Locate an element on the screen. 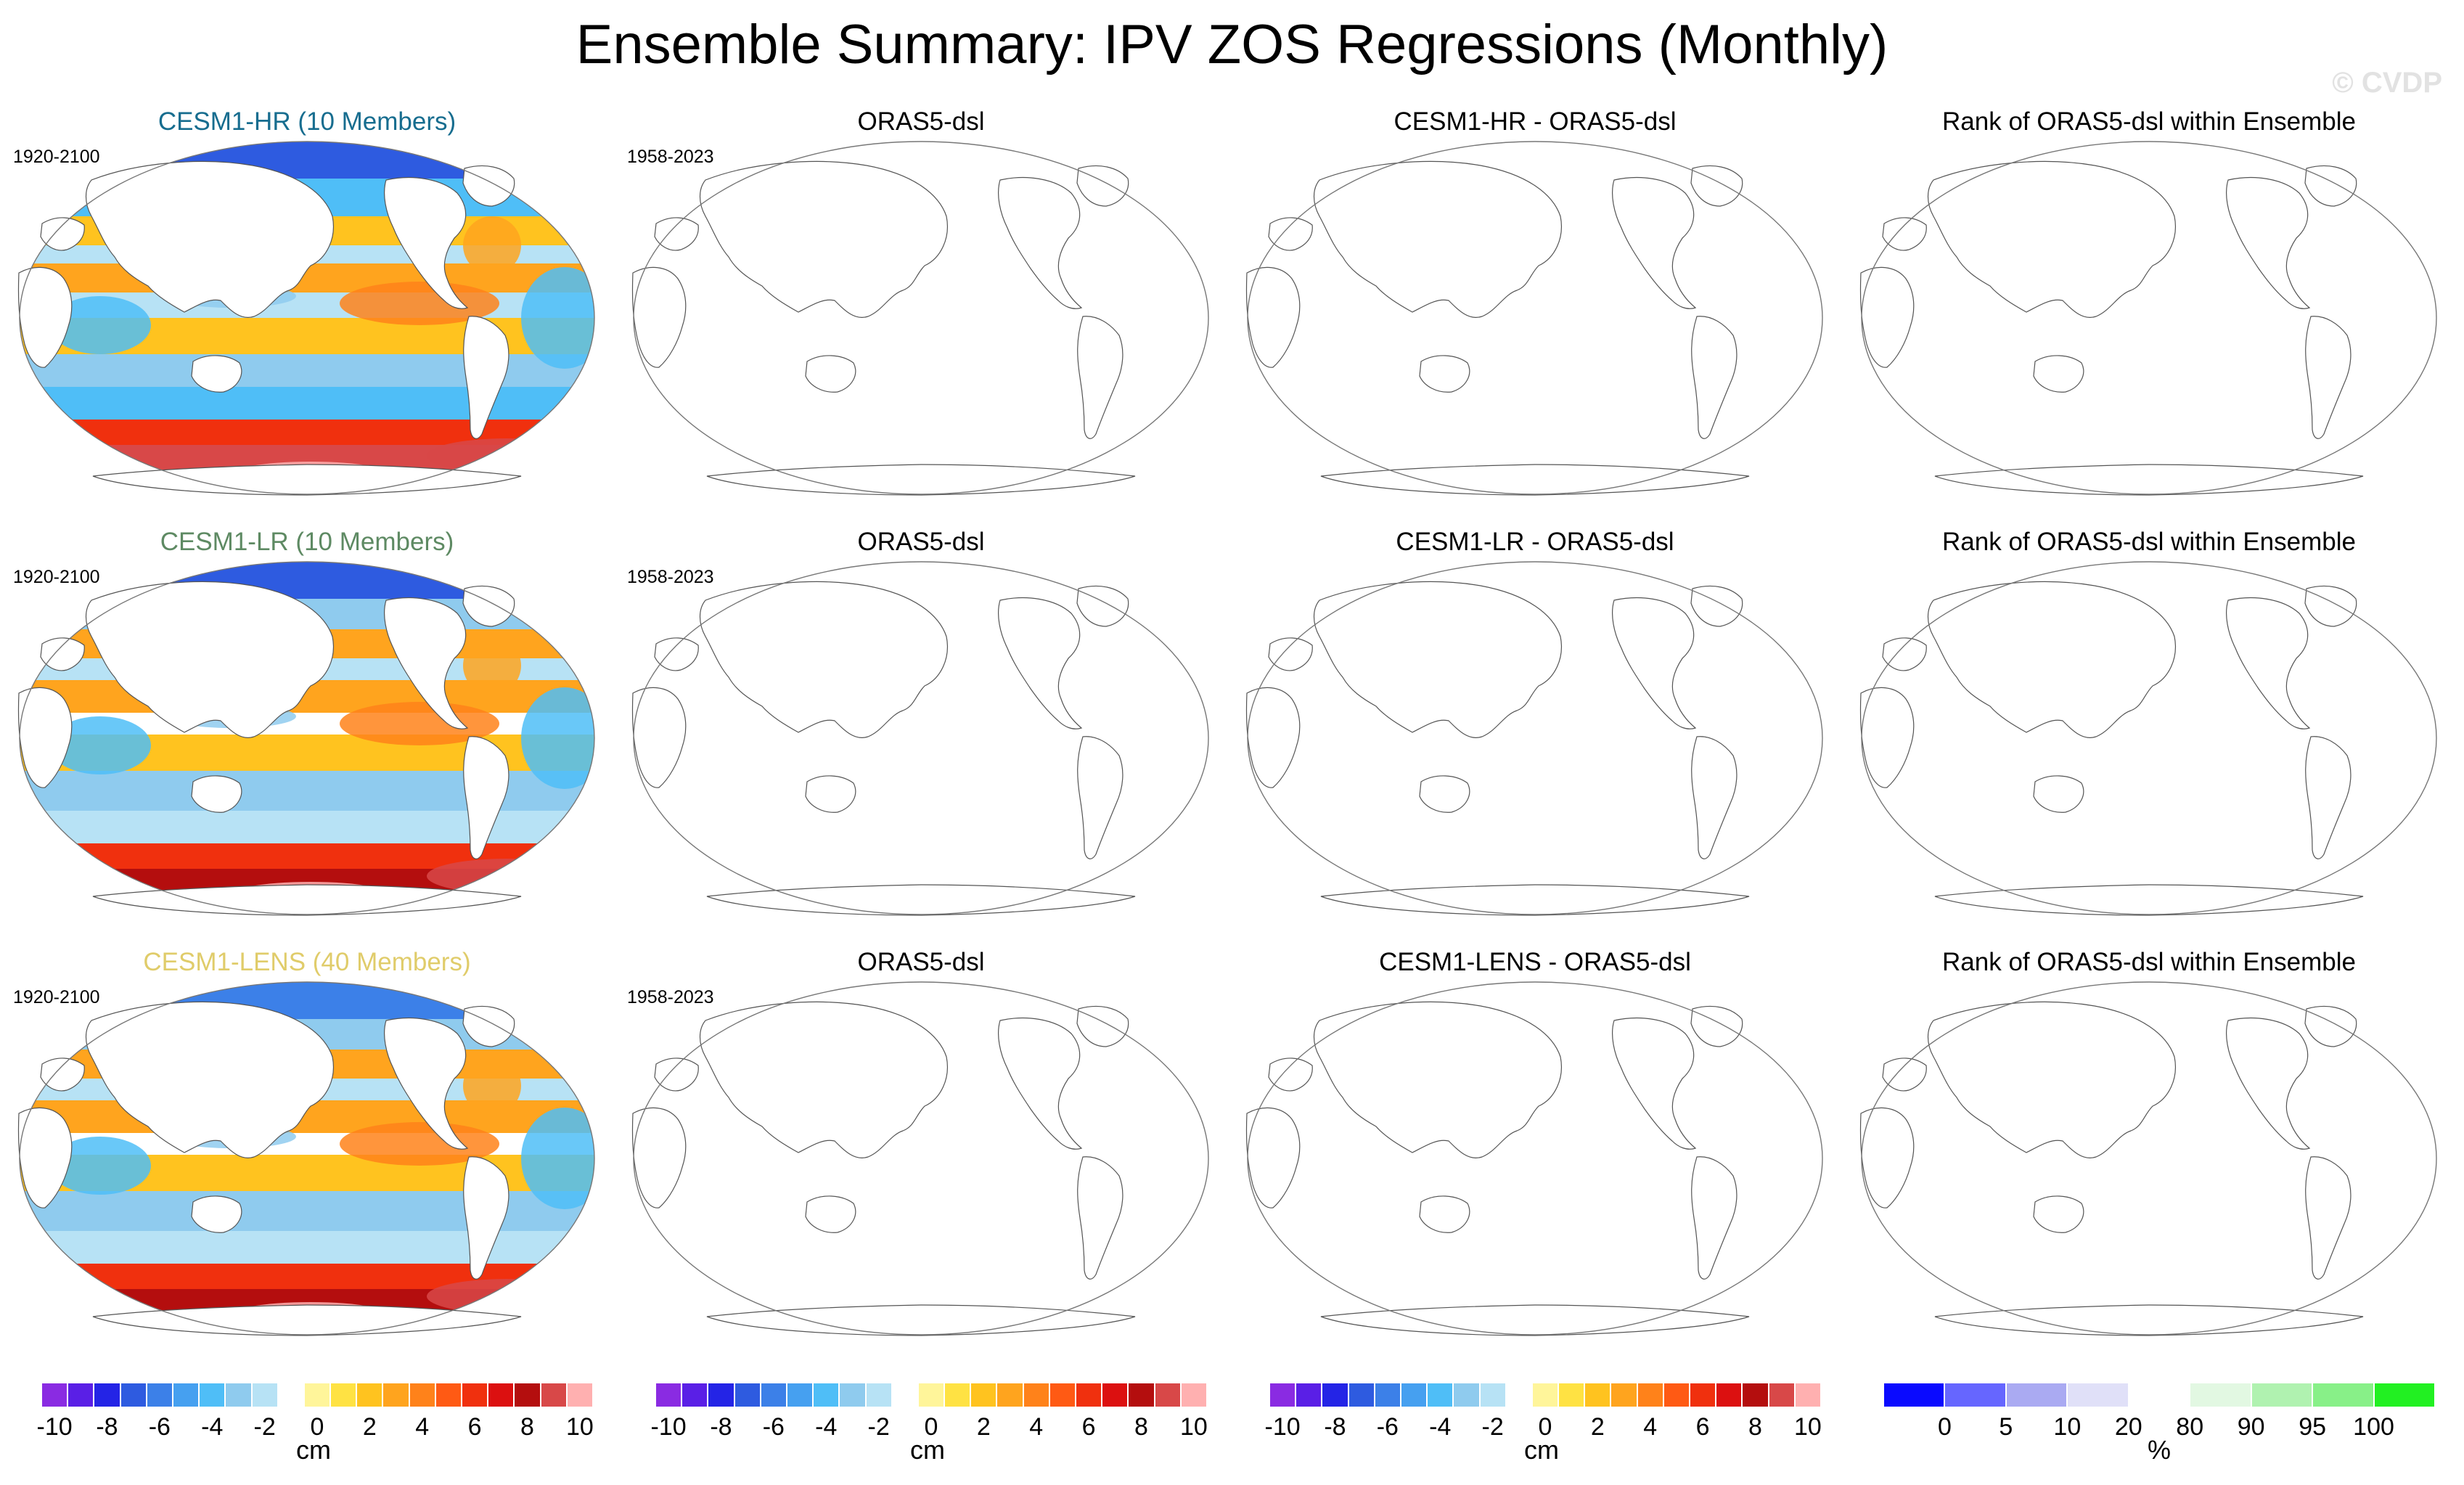 The width and height of the screenshot is (2464, 1485). colorbar-tick-label: -6 is located at coordinates (1387, 1427).